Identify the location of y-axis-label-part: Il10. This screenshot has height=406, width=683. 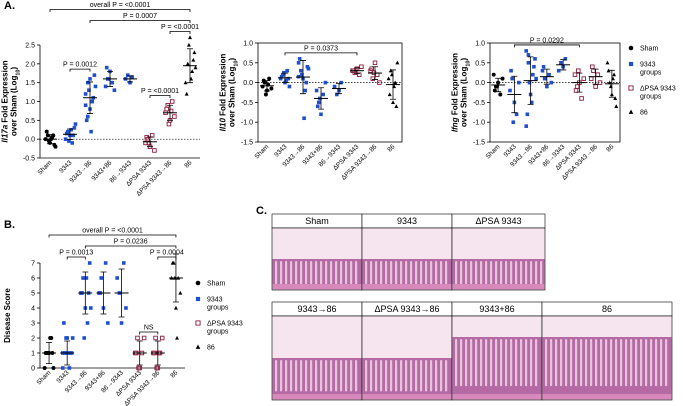
(223, 125).